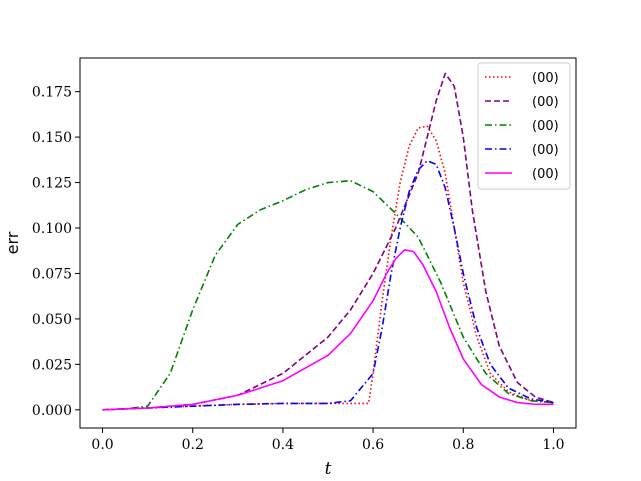  Describe the element at coordinates (12, 242) in the screenshot. I see `y-axis-label: err` at that location.